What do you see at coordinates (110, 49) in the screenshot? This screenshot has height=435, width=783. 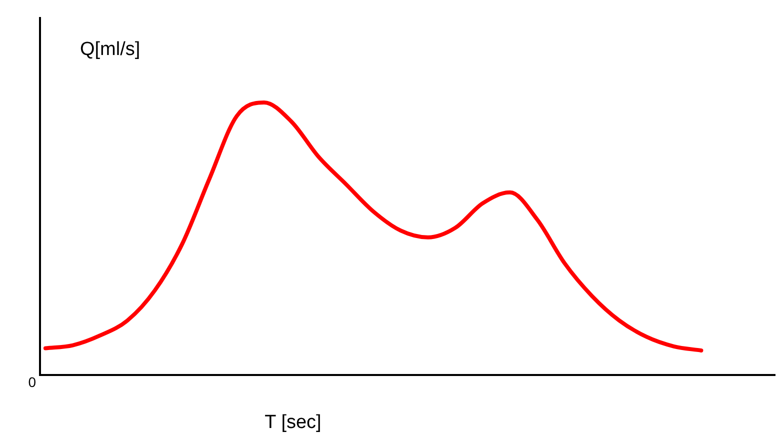 I see `y-axis-title: Q[ml/s]` at bounding box center [110, 49].